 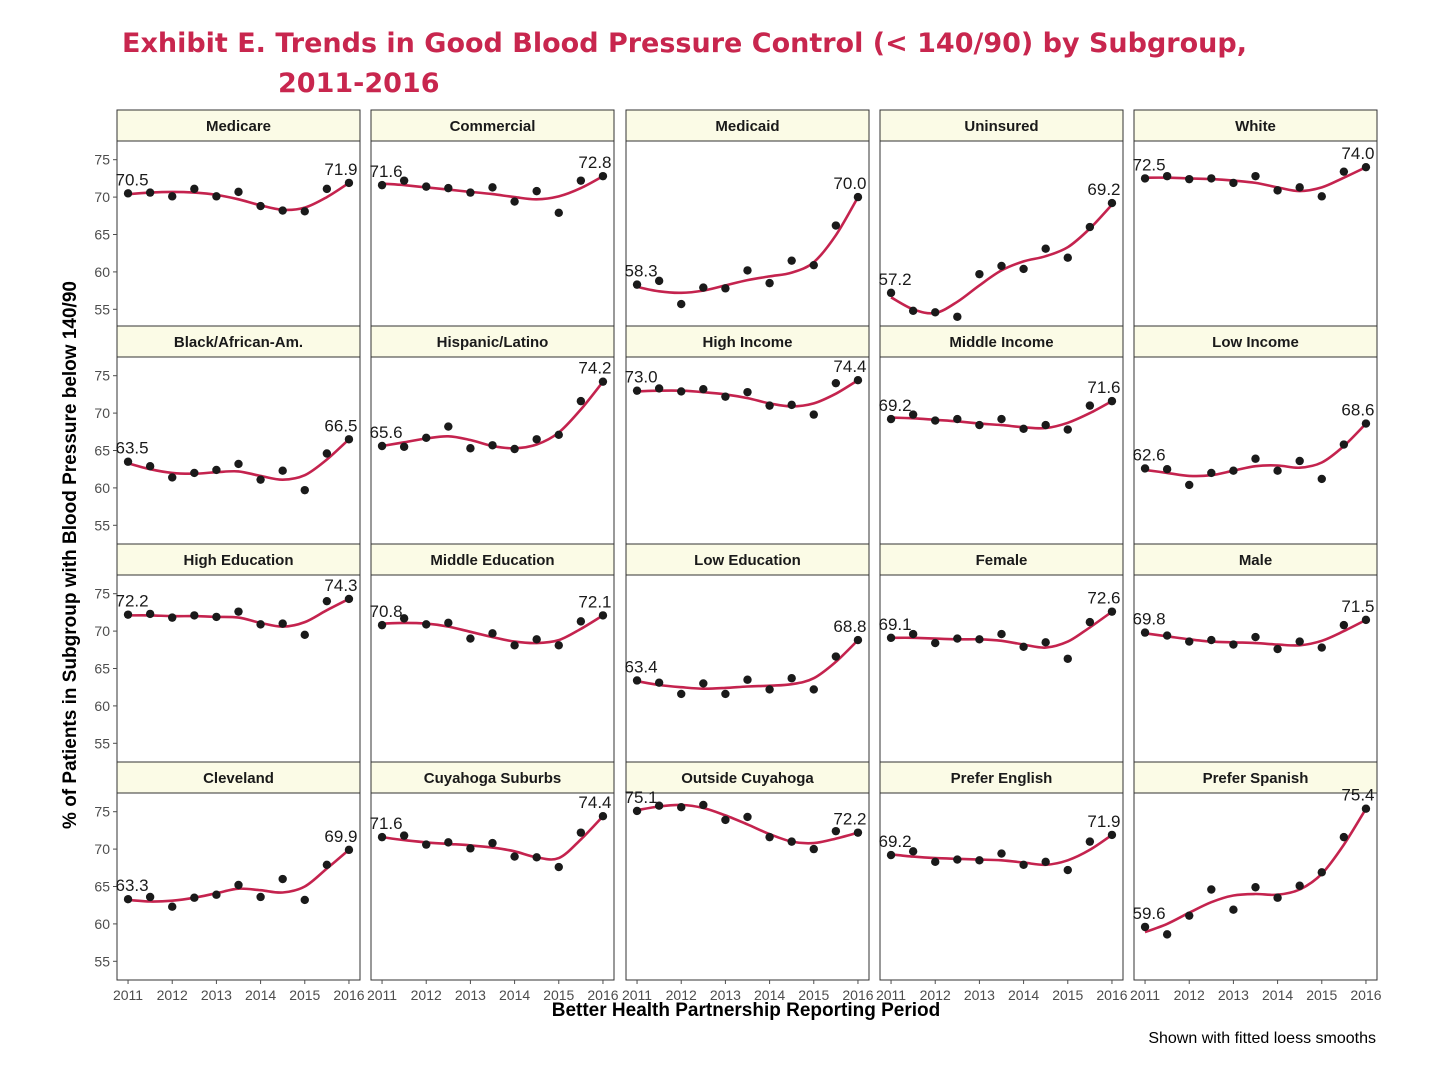 I want to click on facet-strip-label: Low Education, so click(x=747, y=560).